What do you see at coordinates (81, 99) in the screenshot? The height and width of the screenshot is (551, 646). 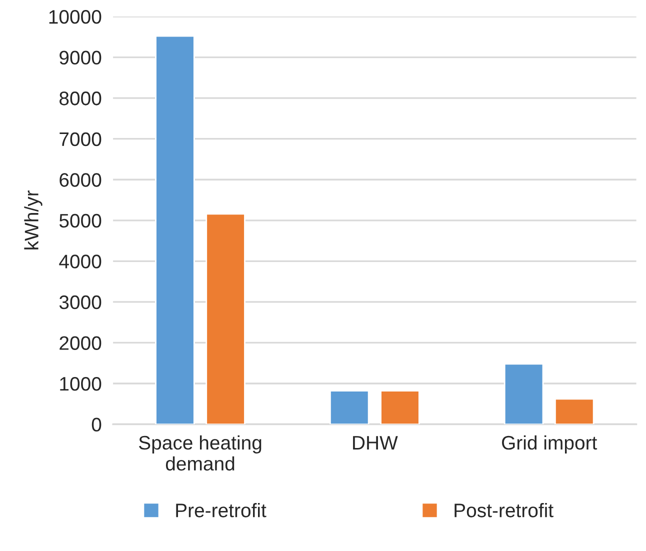 I see `y-tick-label: 8000` at bounding box center [81, 99].